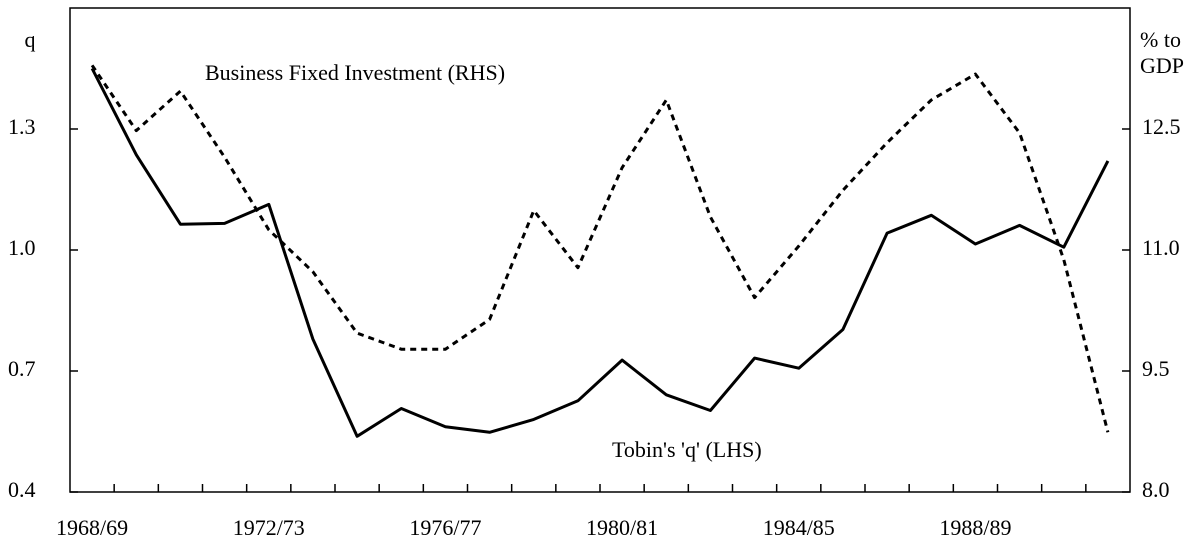 The height and width of the screenshot is (549, 1201). I want to click on y2-tick-label: 9.5, so click(1156, 368).